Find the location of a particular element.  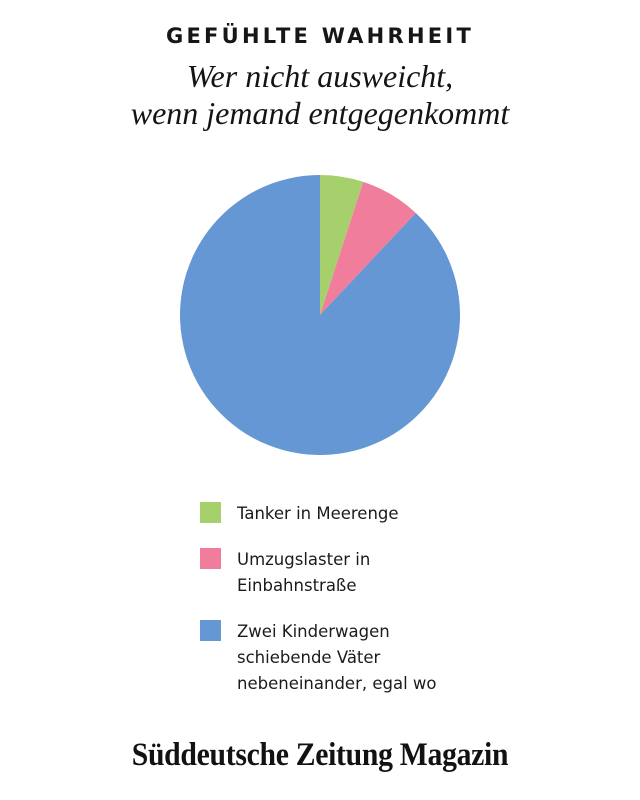

series-kicker: GEFÜHLTE WAHRHEIT is located at coordinates (320, 36).